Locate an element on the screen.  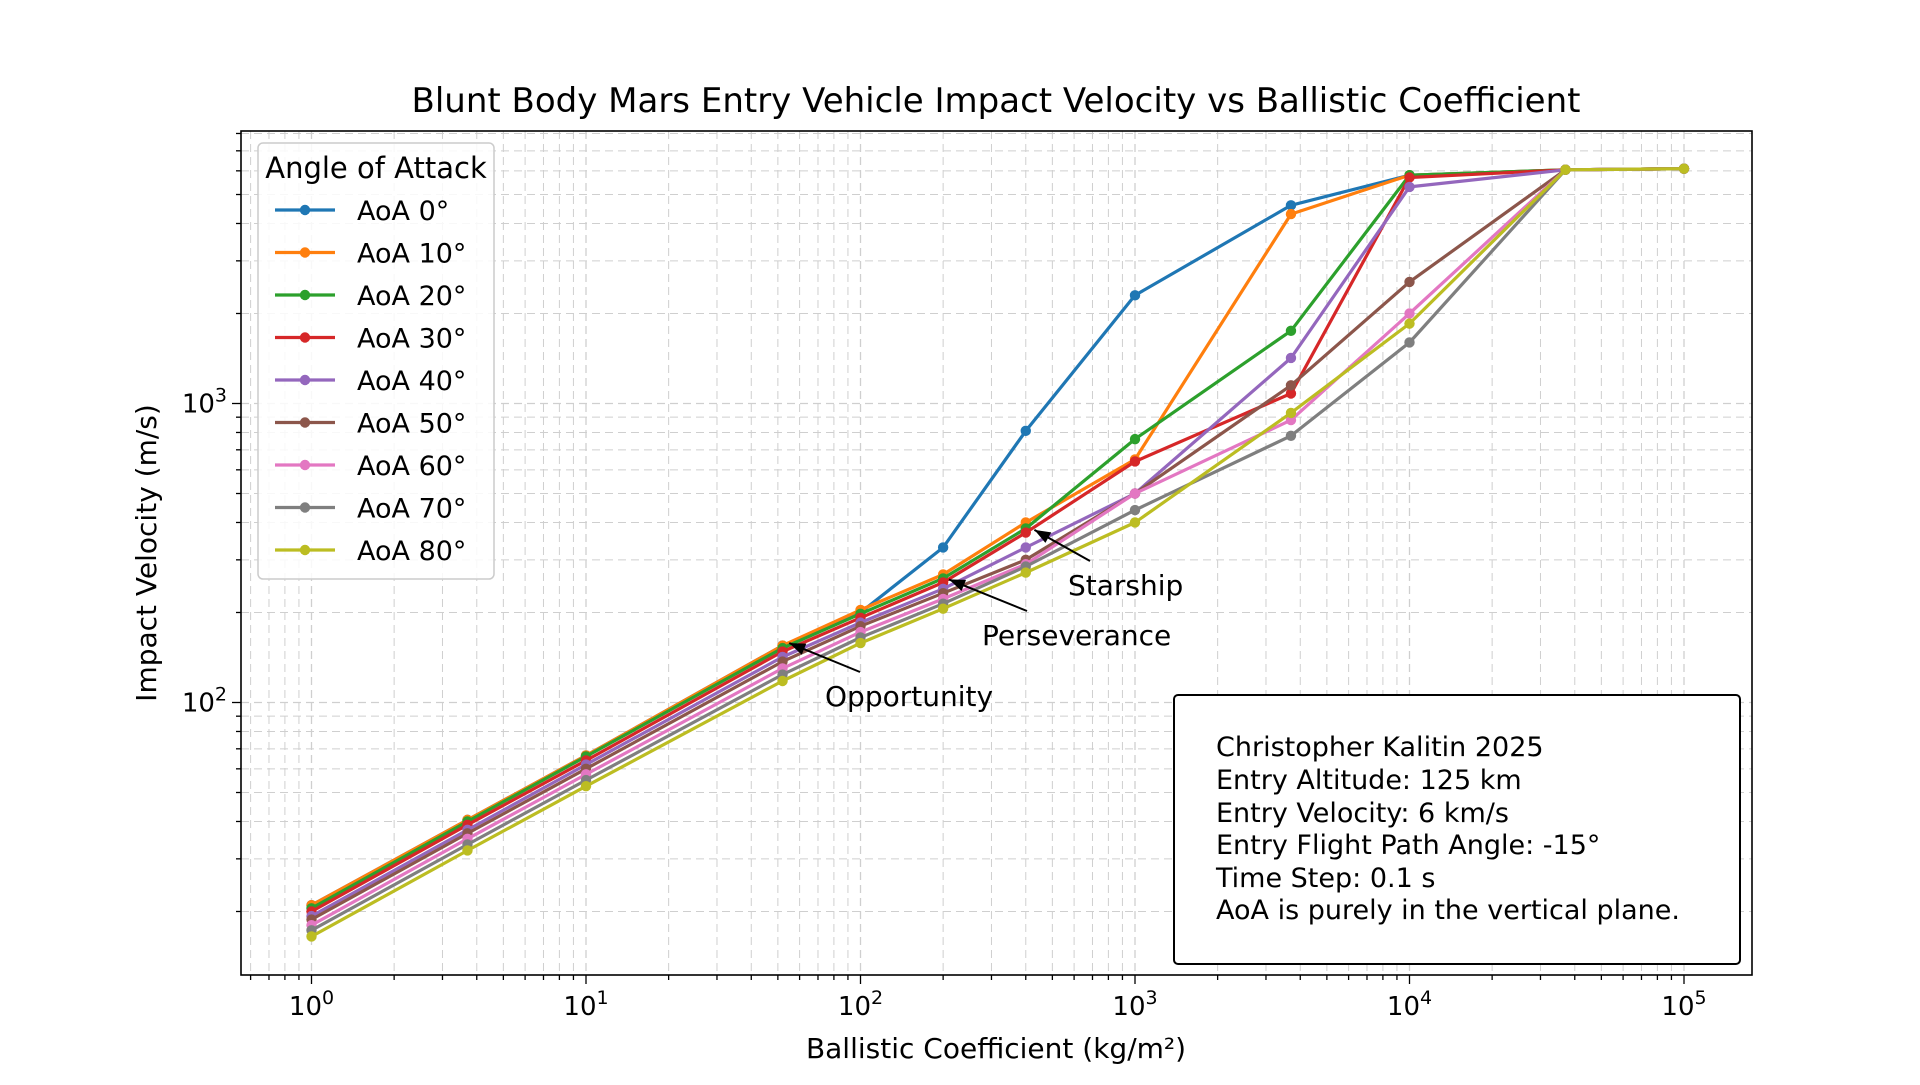
legend-label: AoA 30° is located at coordinates (411, 339).